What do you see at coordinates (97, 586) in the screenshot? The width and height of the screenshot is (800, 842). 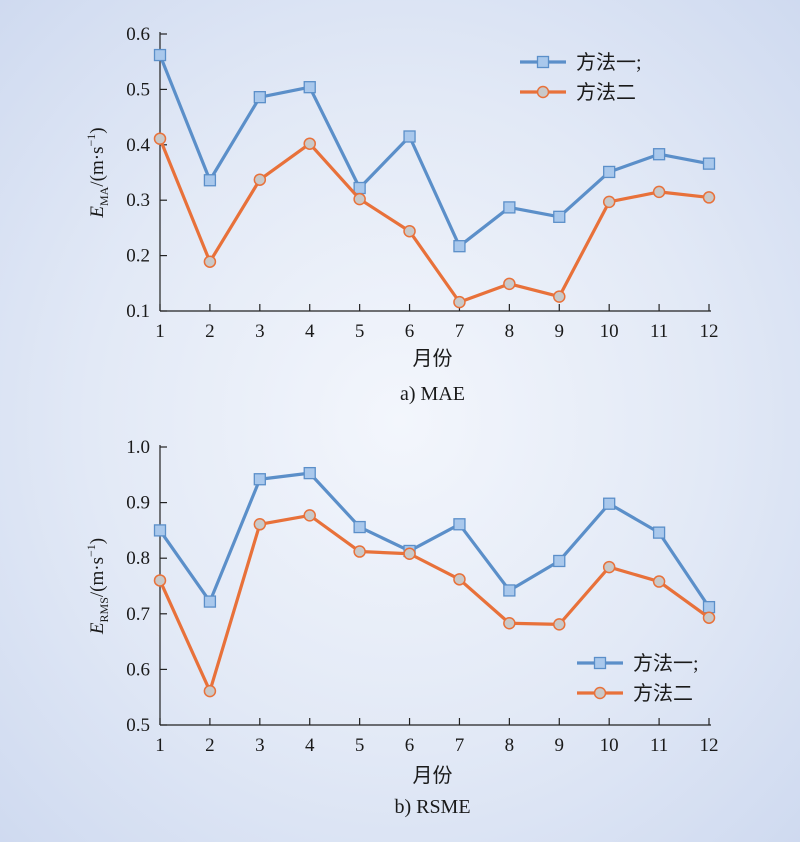 I see `y-axis-label: ERMS/(m·s−1)` at bounding box center [97, 586].